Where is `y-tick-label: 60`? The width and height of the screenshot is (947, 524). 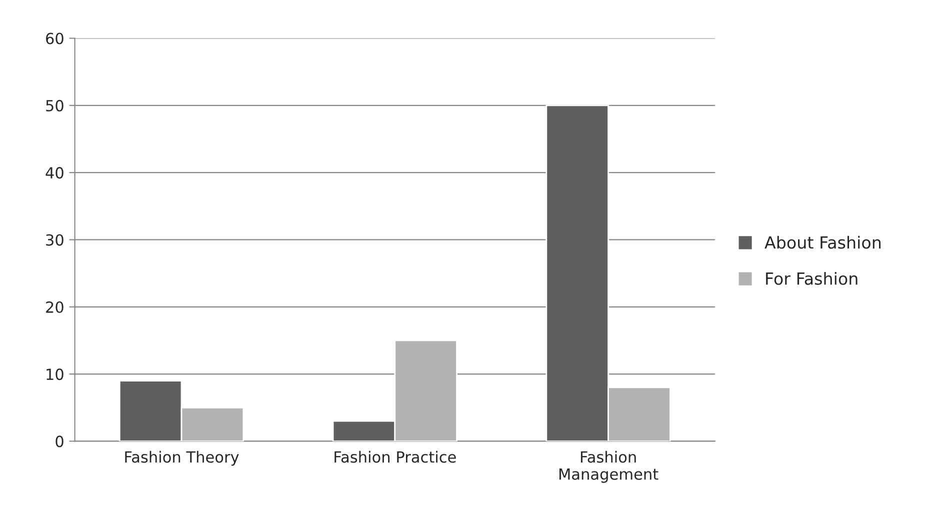
y-tick-label: 60 is located at coordinates (55, 38).